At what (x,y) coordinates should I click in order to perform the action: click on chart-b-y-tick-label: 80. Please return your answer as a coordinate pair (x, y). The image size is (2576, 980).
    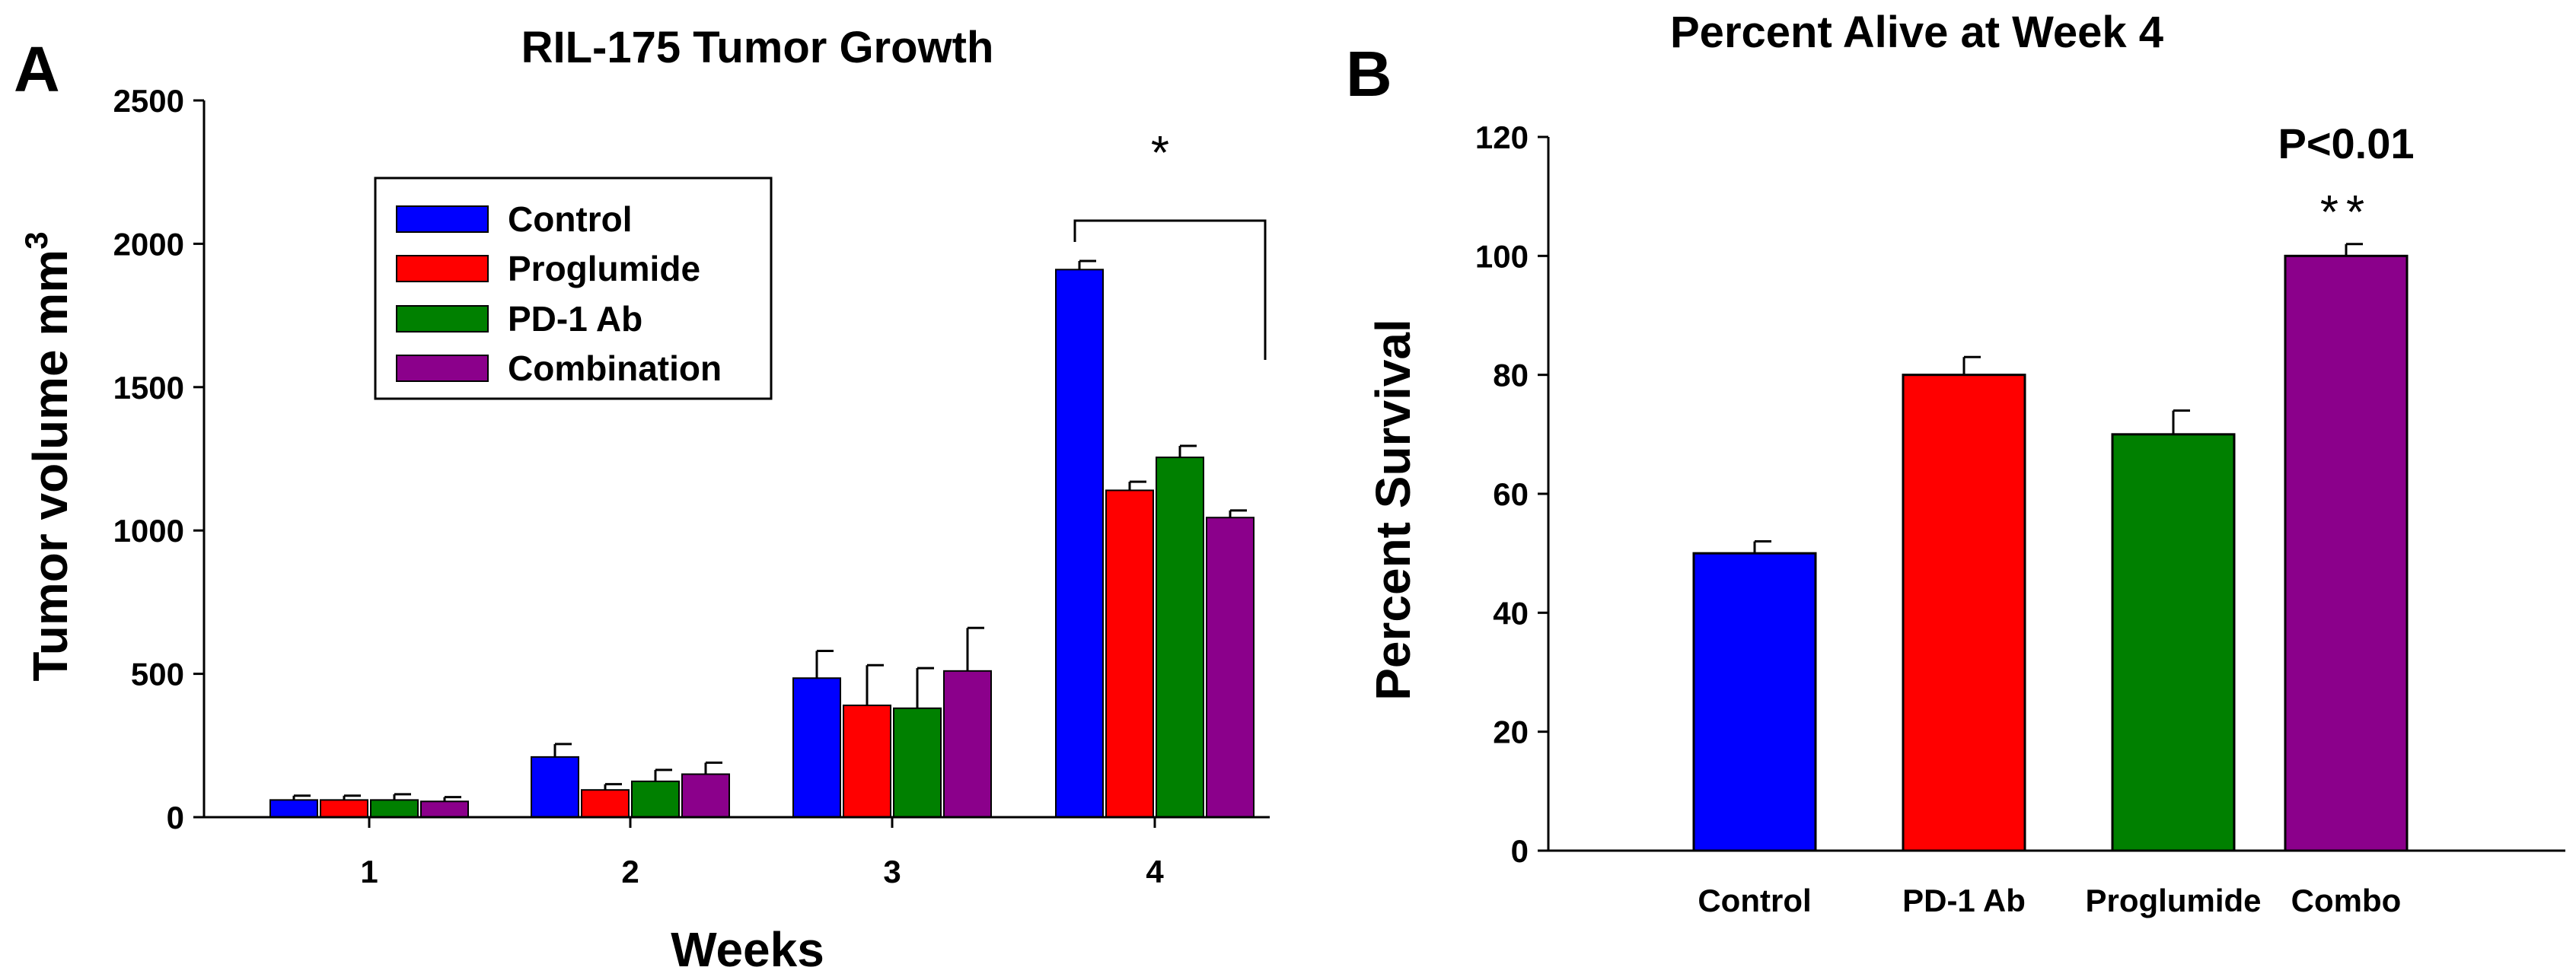
    Looking at the image, I should click on (1511, 376).